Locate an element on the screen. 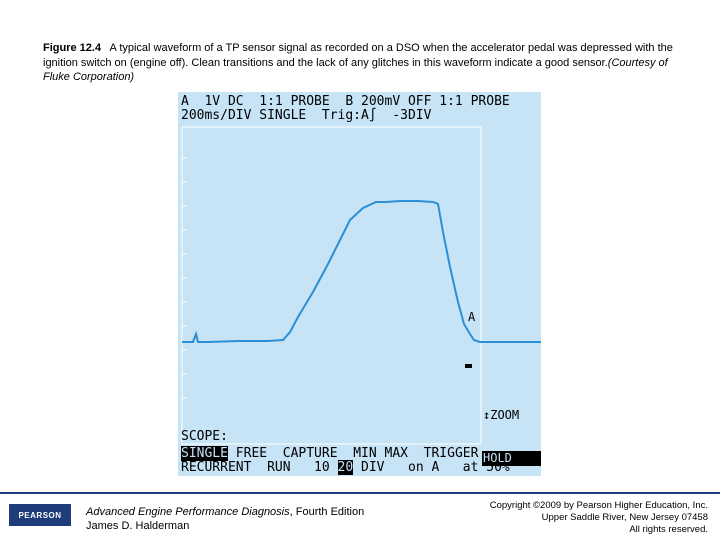 This screenshot has width=720, height=540. softkey-labels-bottom-suffix: DIV on A at 50% is located at coordinates (431, 467).